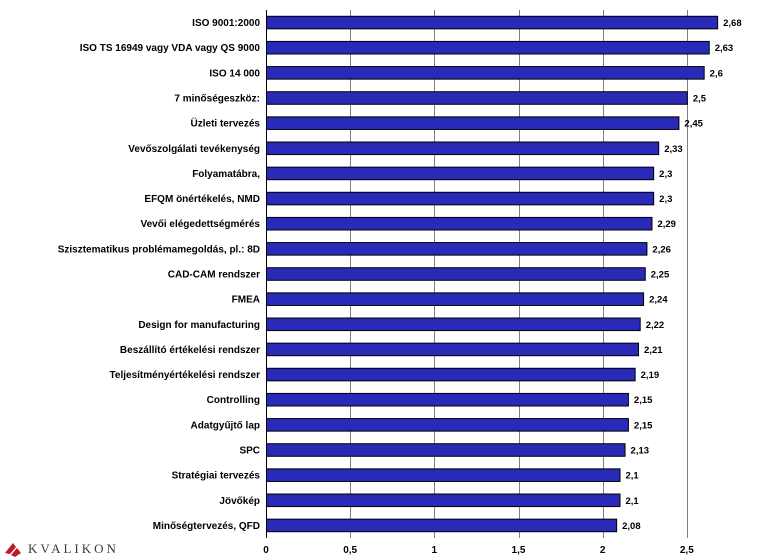  Describe the element at coordinates (724, 48) in the screenshot. I see `data-label: 2,63` at that location.